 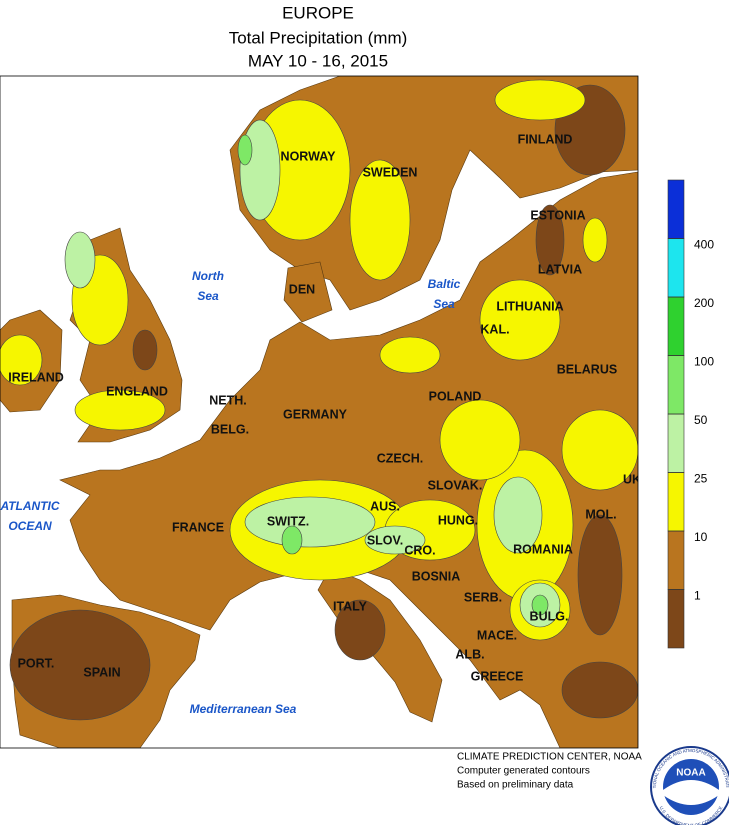 I want to click on legend-tick-label: 100, so click(x=704, y=362).